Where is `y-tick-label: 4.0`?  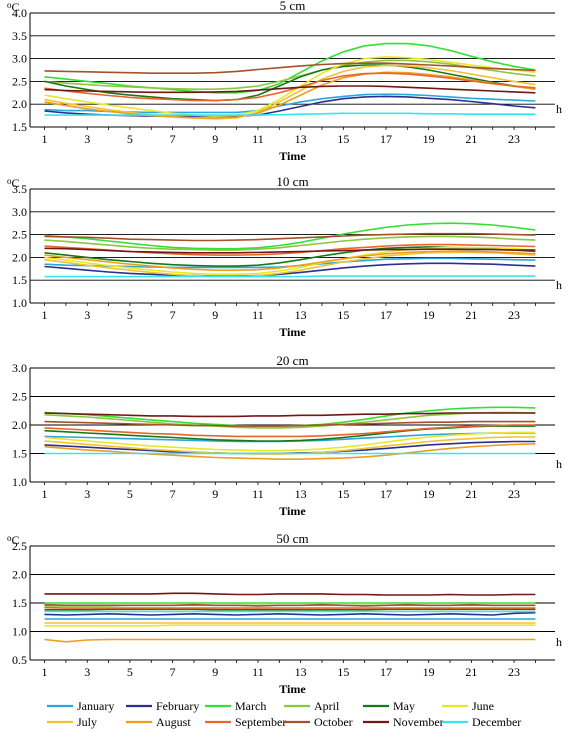 y-tick-label: 4.0 is located at coordinates (19, 13).